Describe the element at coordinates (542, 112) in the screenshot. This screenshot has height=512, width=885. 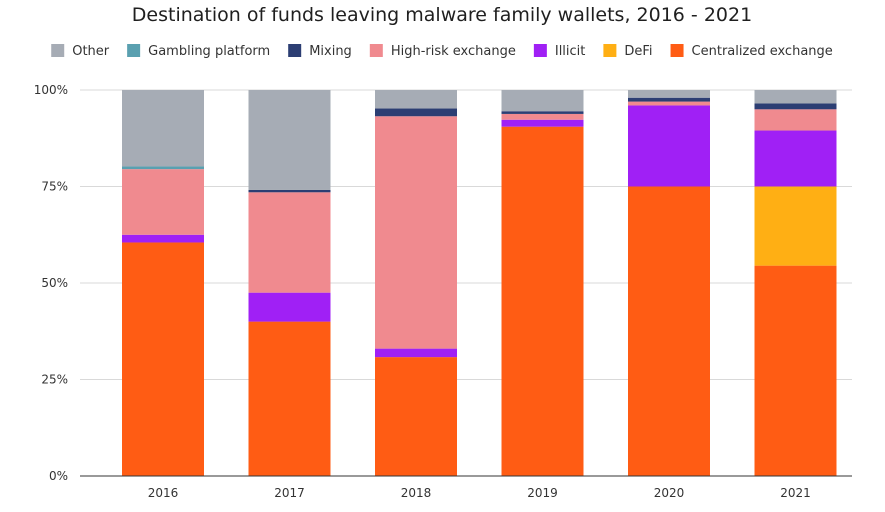
I see `bar-segment-mixing-2019` at that location.